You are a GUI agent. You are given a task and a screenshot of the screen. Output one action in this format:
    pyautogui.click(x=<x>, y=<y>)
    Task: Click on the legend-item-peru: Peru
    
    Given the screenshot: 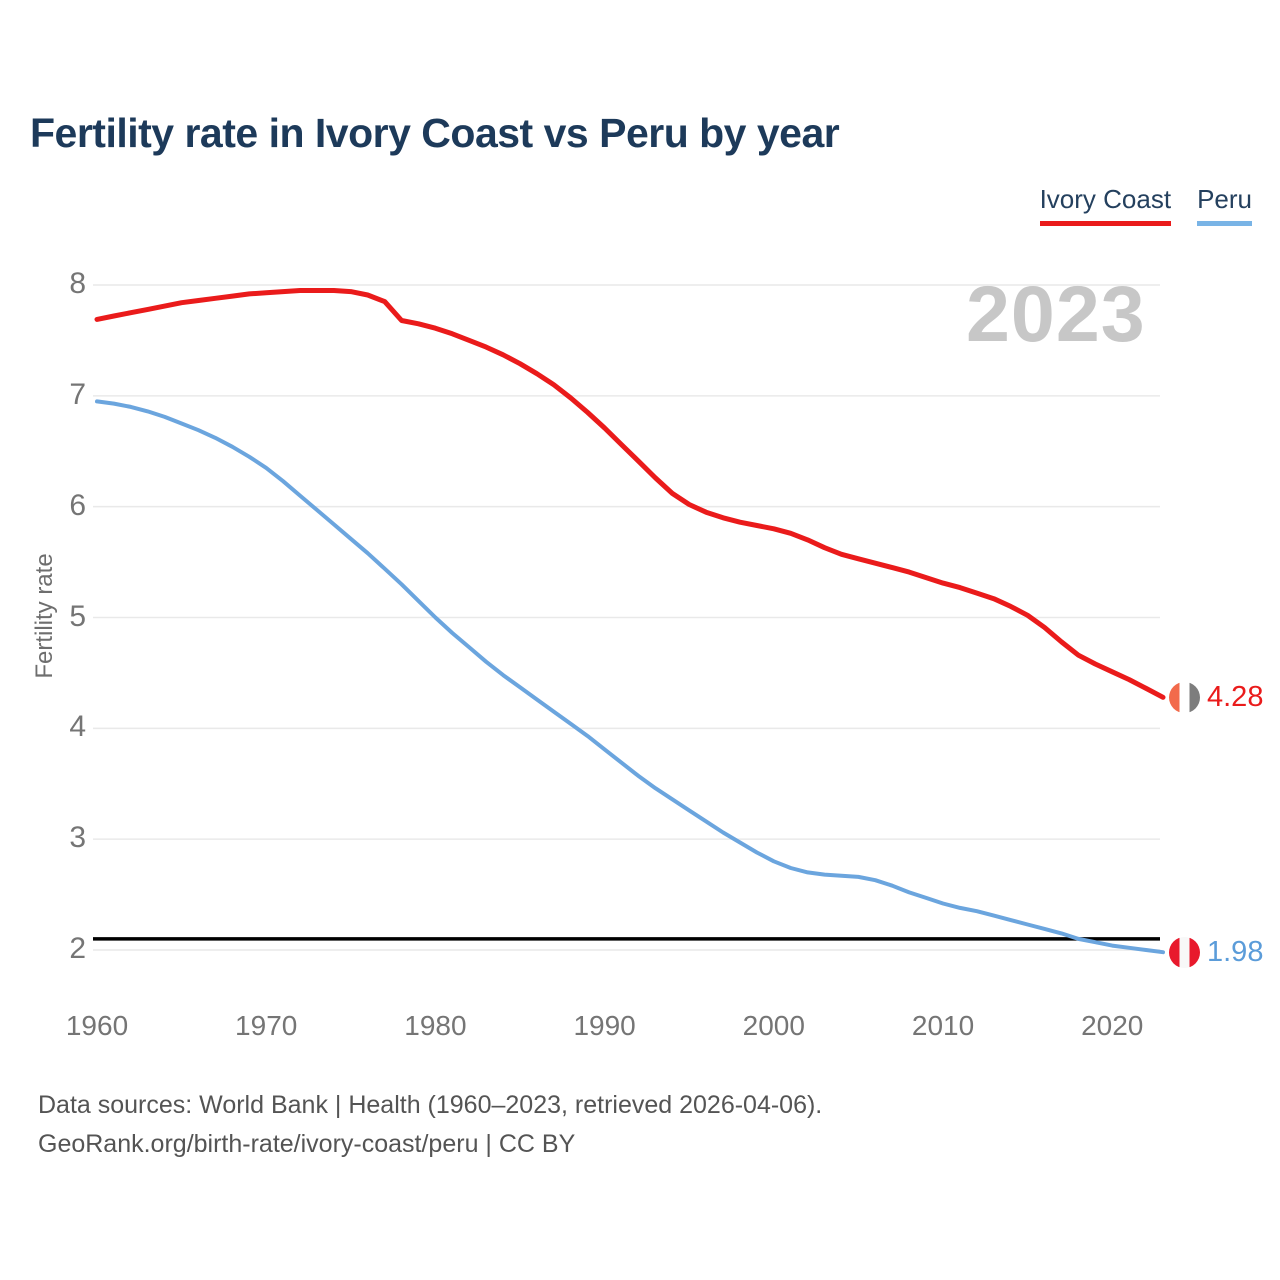 What is the action you would take?
    pyautogui.click(x=1224, y=205)
    